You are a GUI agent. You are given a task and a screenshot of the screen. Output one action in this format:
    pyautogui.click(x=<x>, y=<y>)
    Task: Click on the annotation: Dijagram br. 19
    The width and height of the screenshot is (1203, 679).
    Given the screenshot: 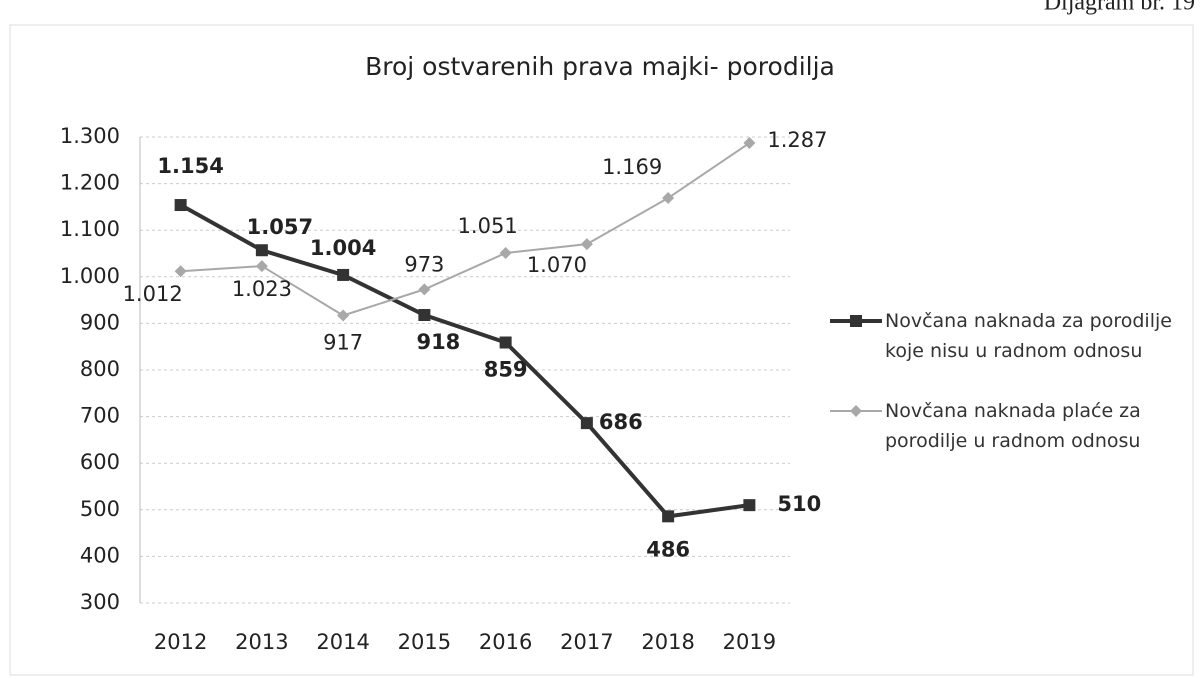 What is the action you would take?
    pyautogui.click(x=1119, y=8)
    